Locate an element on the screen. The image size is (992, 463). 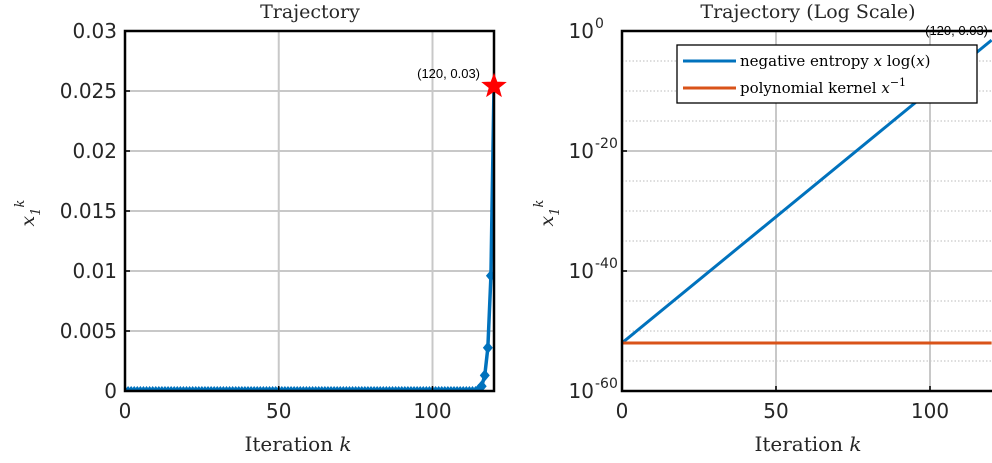
y-tick-exponent: -60 is located at coordinates (606, 384).